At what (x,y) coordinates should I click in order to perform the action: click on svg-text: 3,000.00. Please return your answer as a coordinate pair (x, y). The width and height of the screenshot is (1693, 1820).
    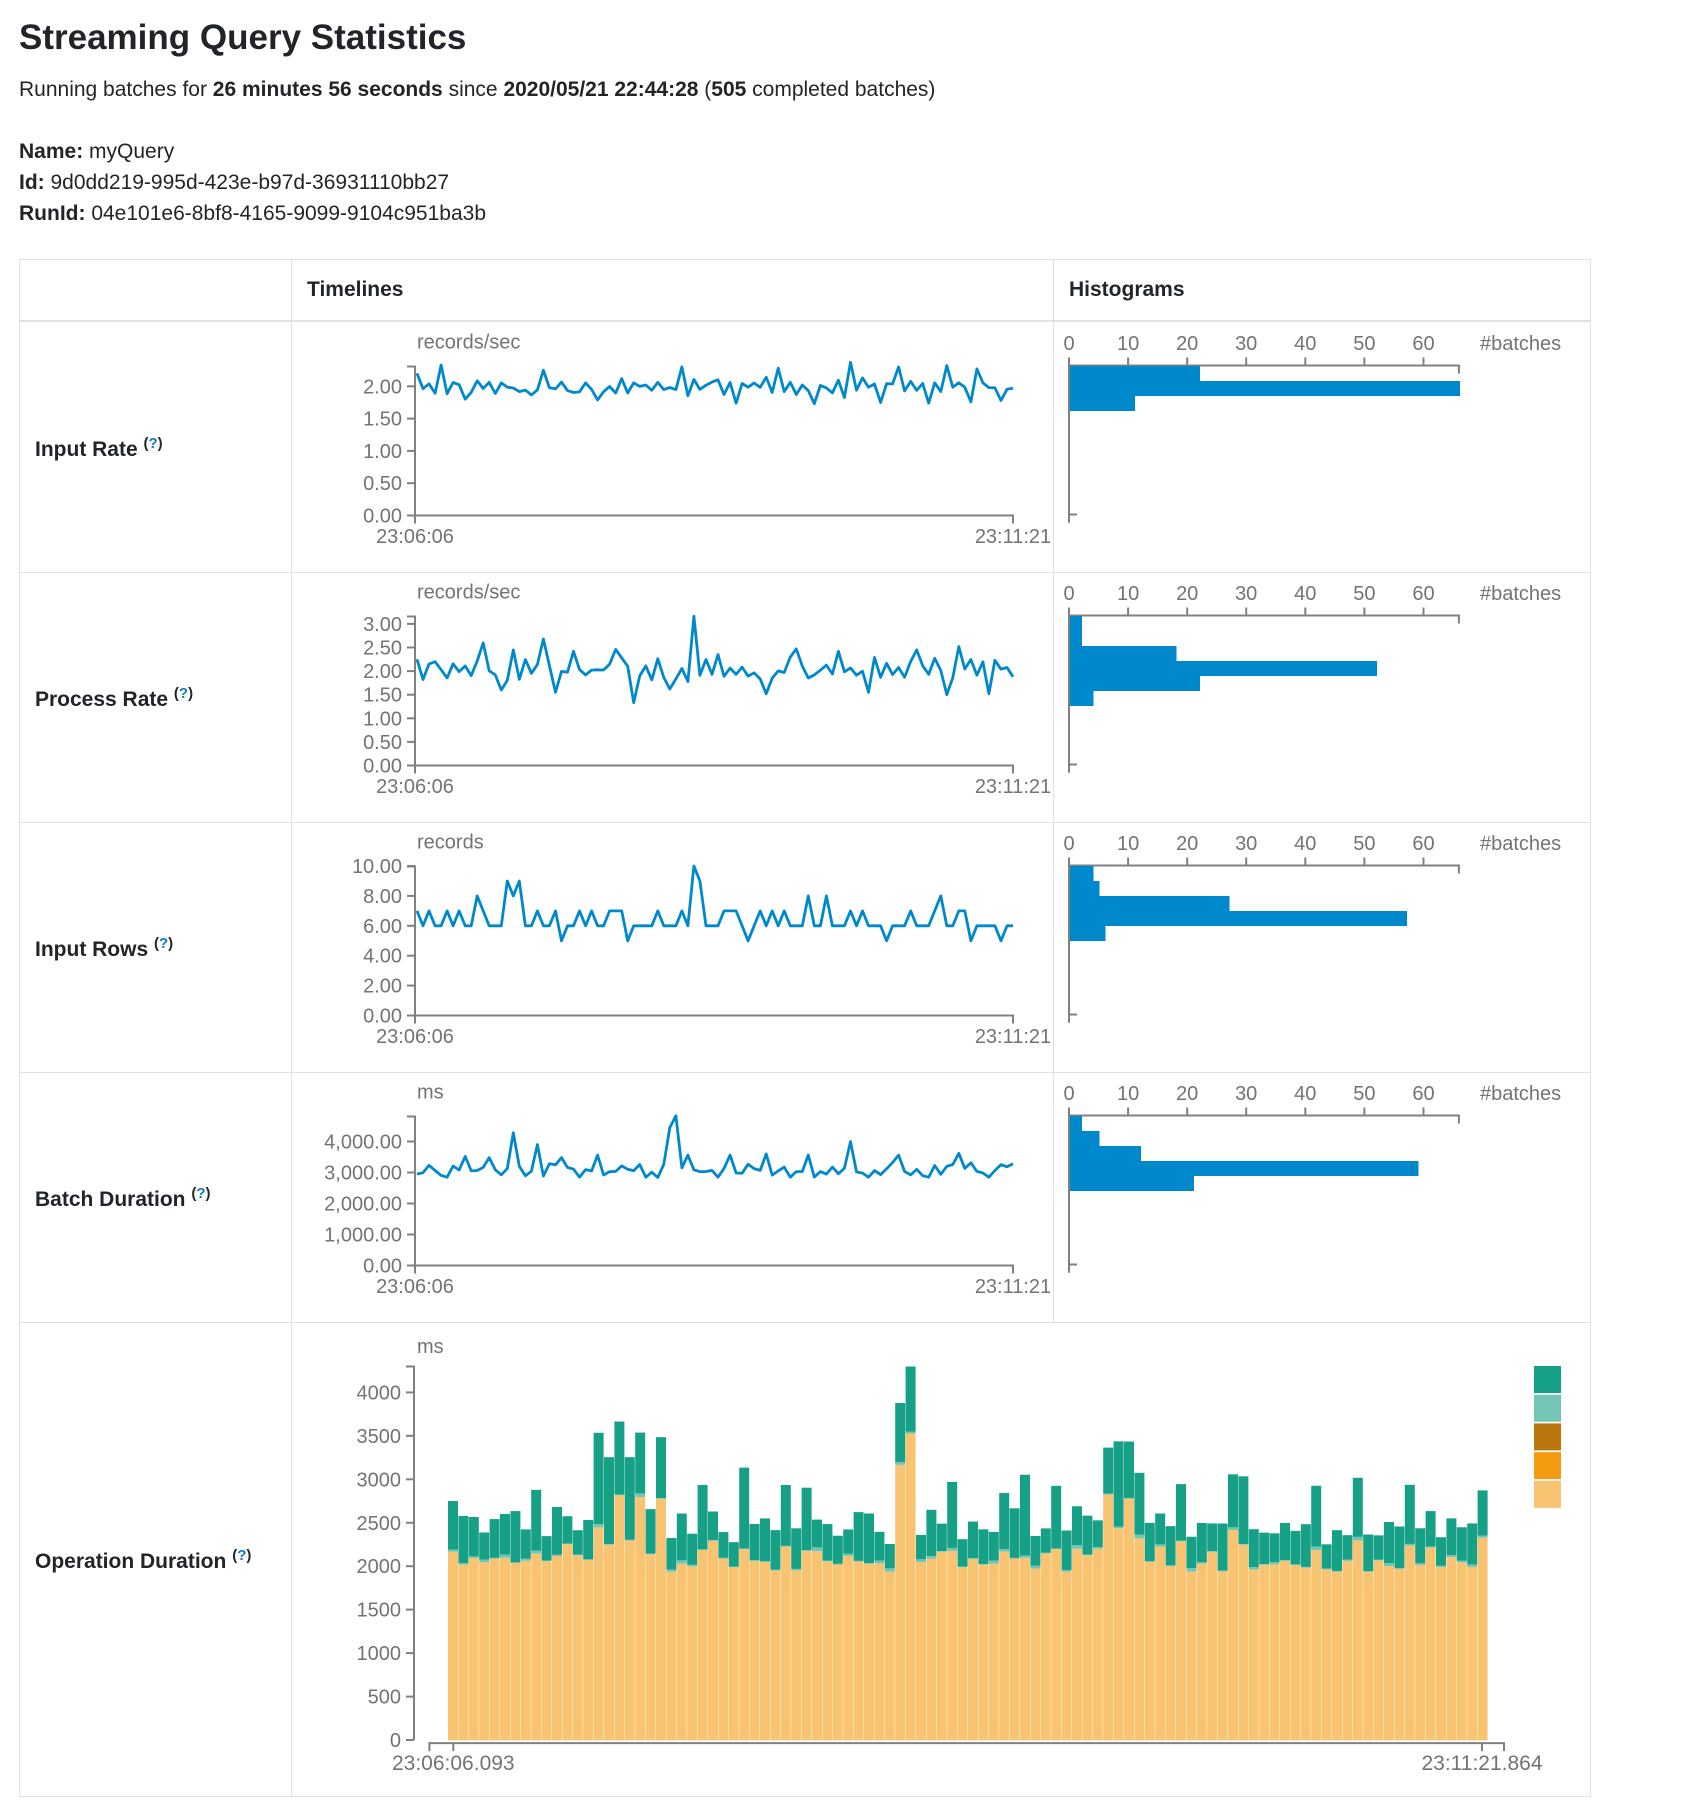
    Looking at the image, I should click on (363, 1174).